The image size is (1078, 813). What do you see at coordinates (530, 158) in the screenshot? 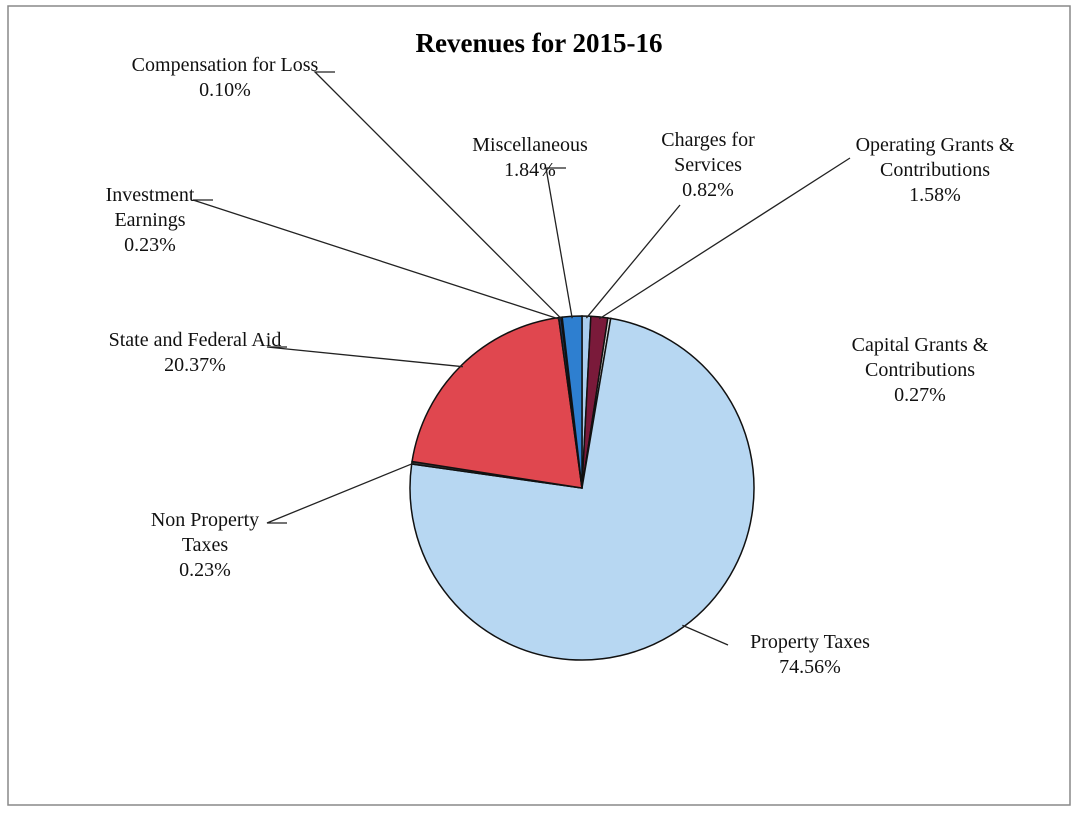
I see `slice-label: Miscellaneous 1.84%` at bounding box center [530, 158].